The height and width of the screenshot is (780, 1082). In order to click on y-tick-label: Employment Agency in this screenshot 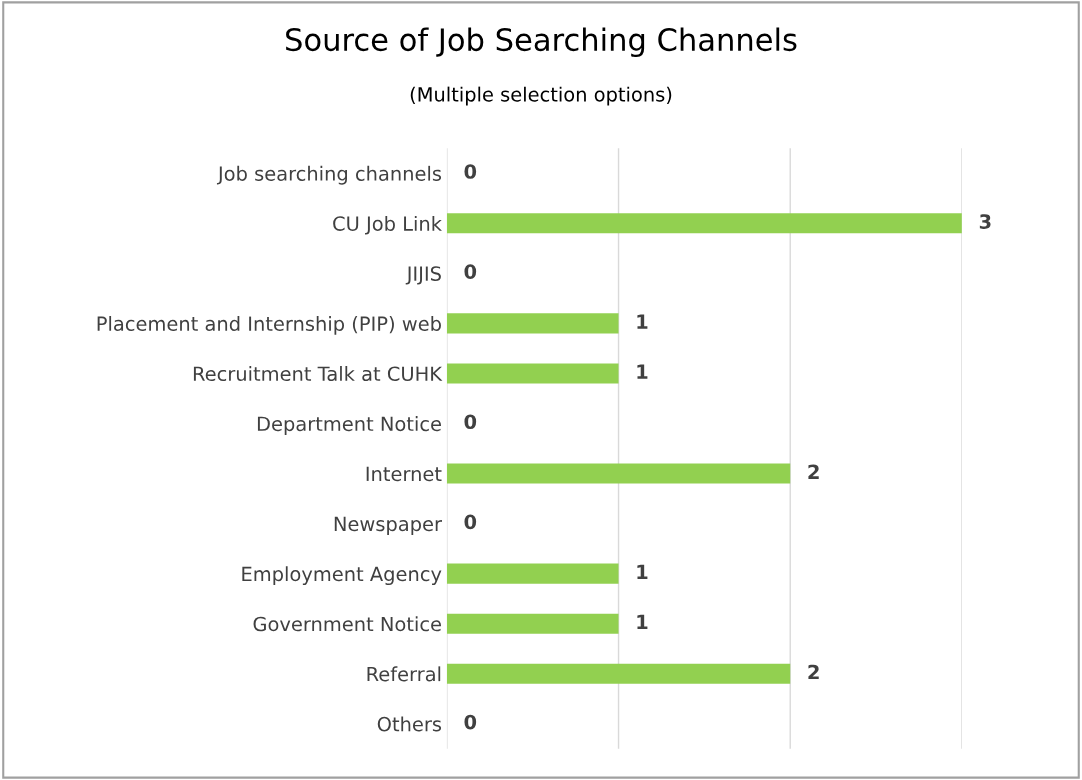, I will do `click(342, 576)`.